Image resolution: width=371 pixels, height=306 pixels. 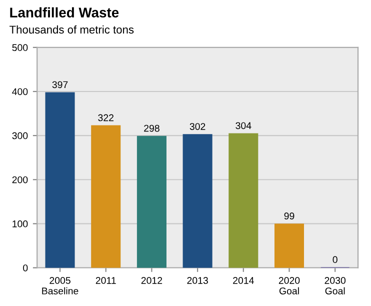 What do you see at coordinates (335, 285) in the screenshot?
I see `x-tick-label: 2030 Goal` at bounding box center [335, 285].